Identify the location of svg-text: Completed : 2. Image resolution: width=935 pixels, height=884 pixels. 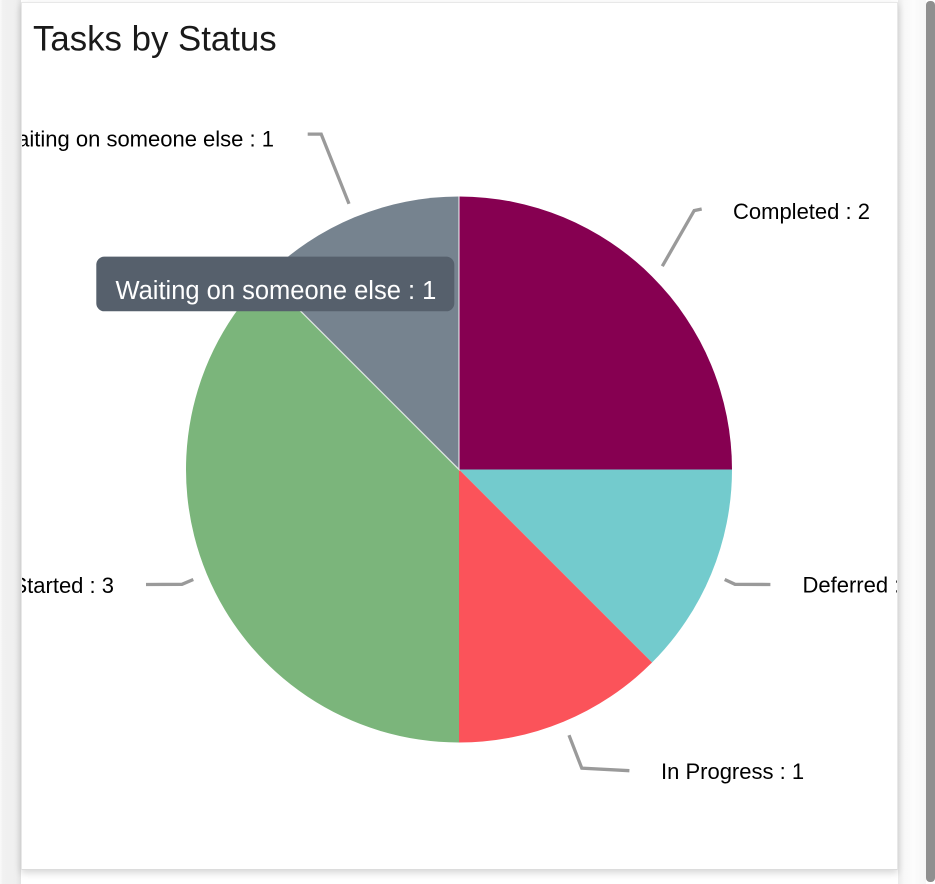
(801, 211).